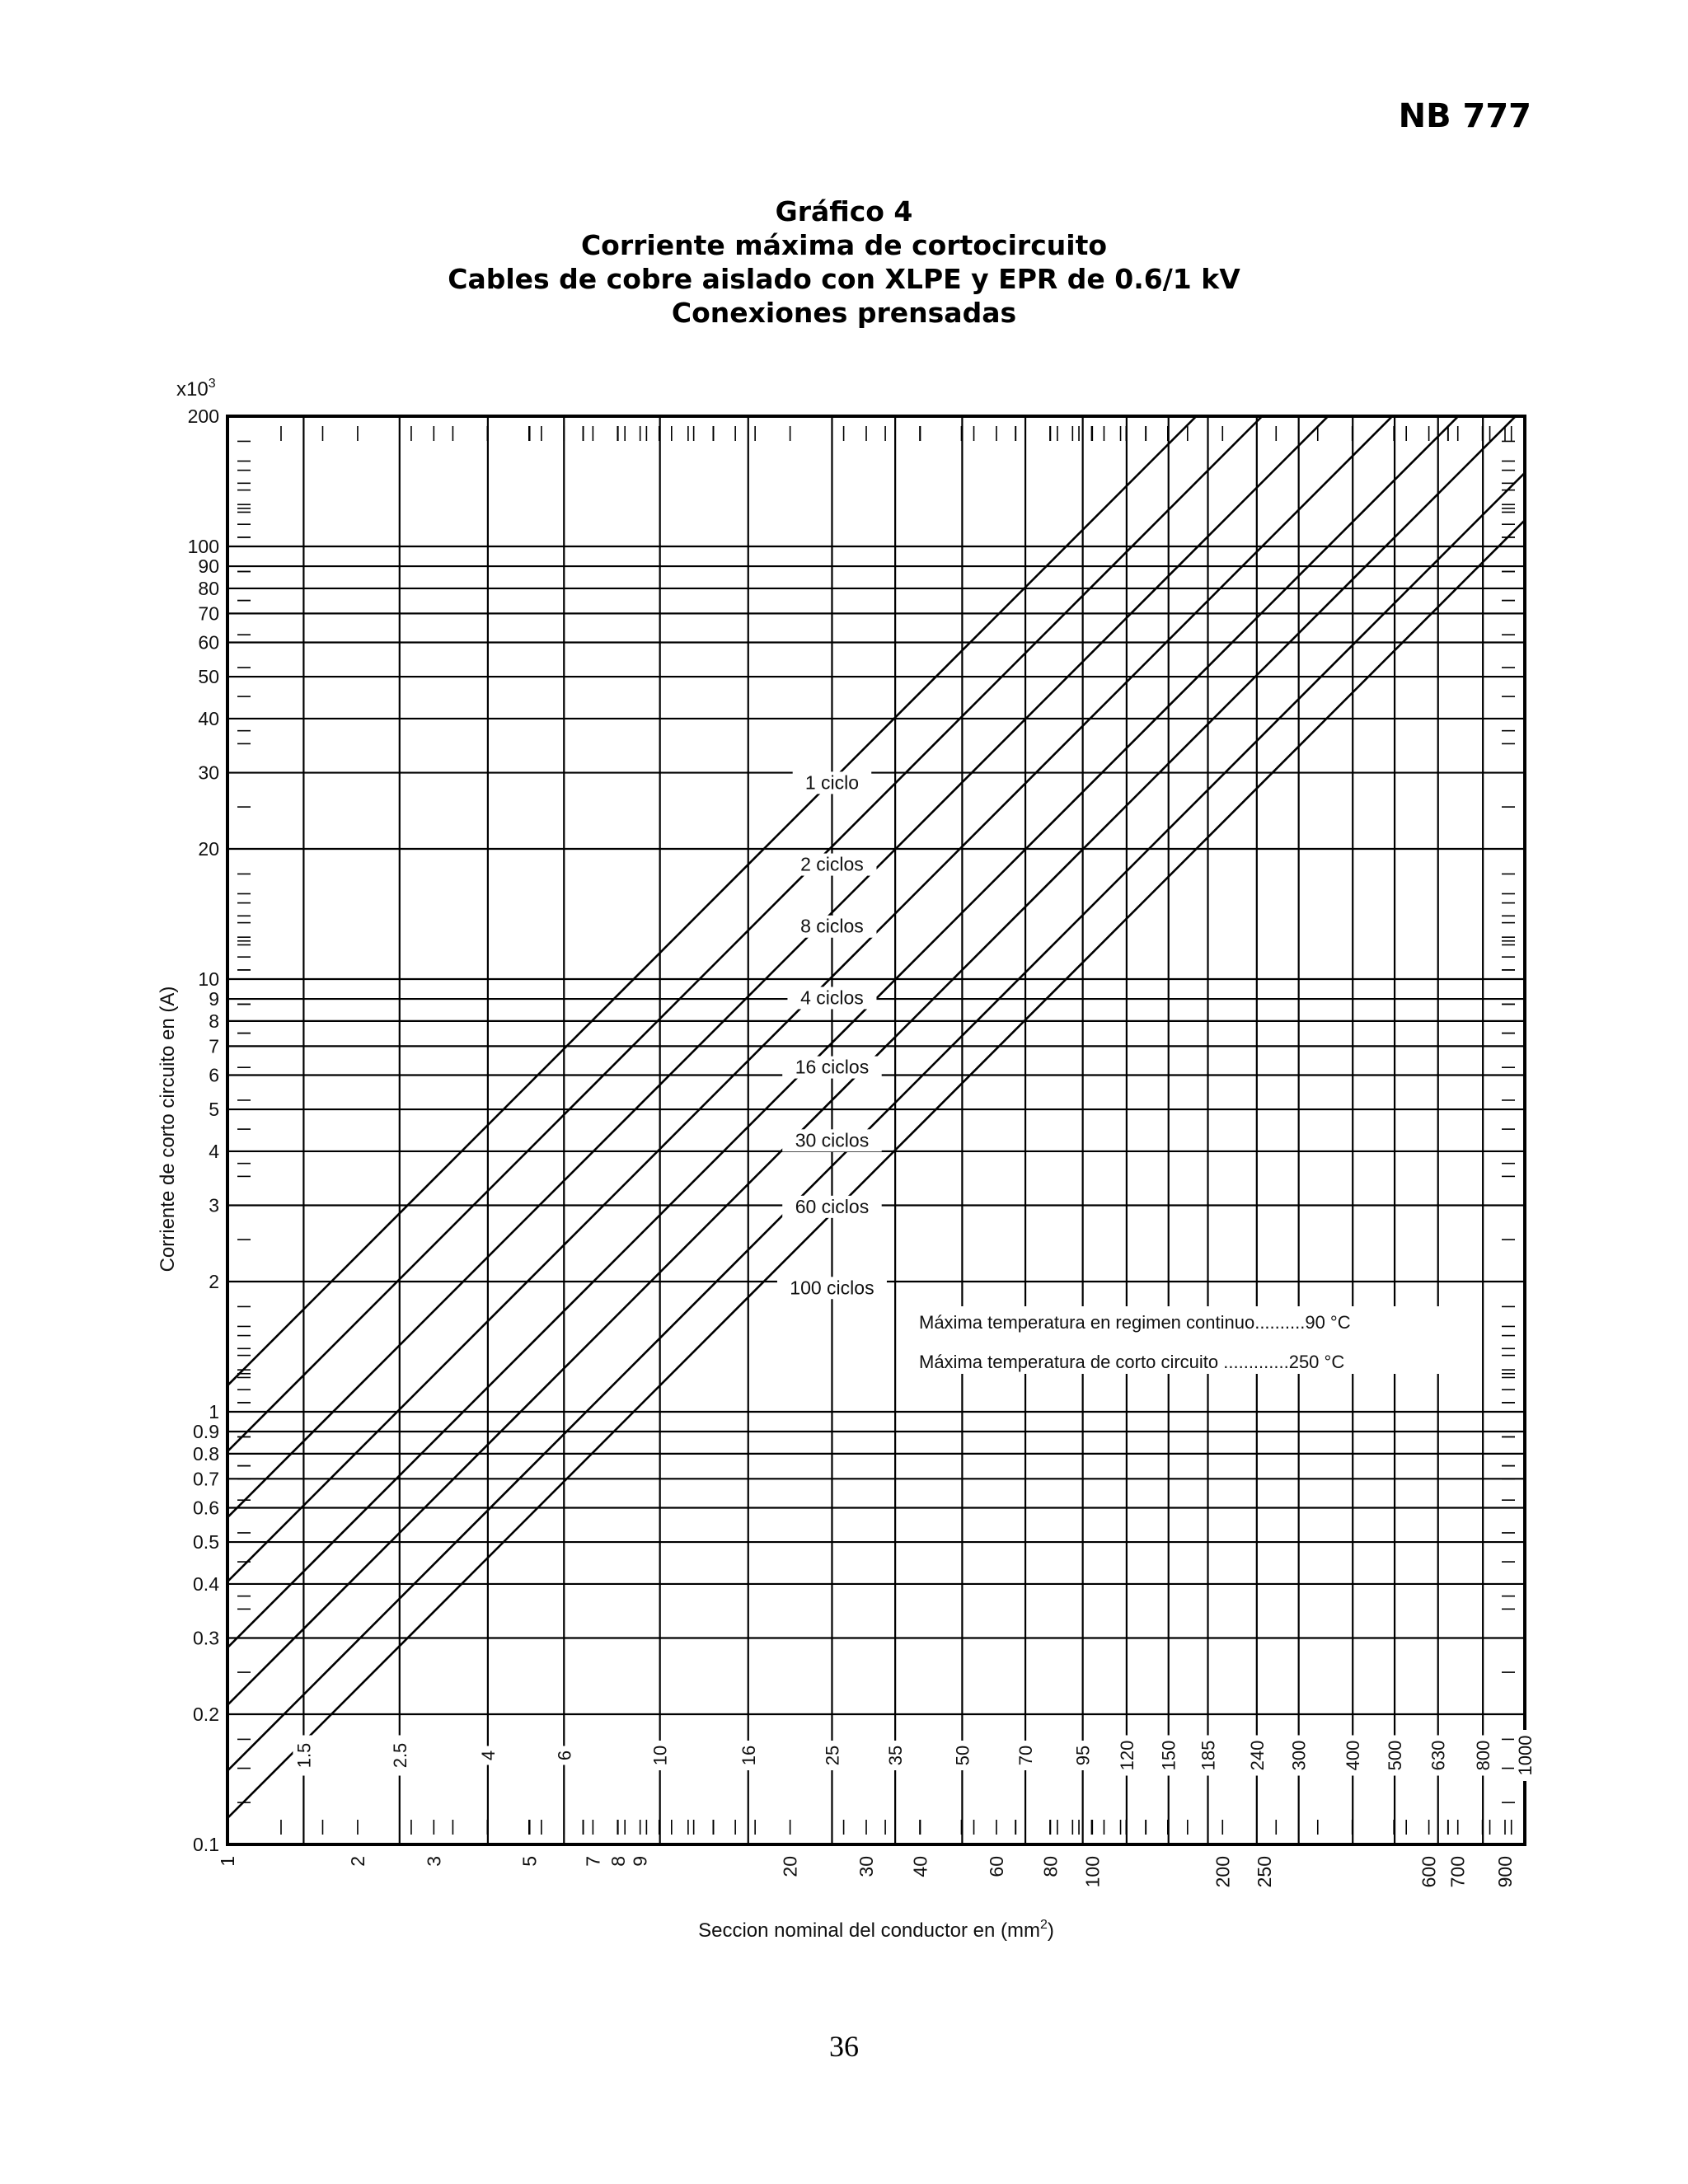  I want to click on x-tick-label: 40, so click(921, 1866).